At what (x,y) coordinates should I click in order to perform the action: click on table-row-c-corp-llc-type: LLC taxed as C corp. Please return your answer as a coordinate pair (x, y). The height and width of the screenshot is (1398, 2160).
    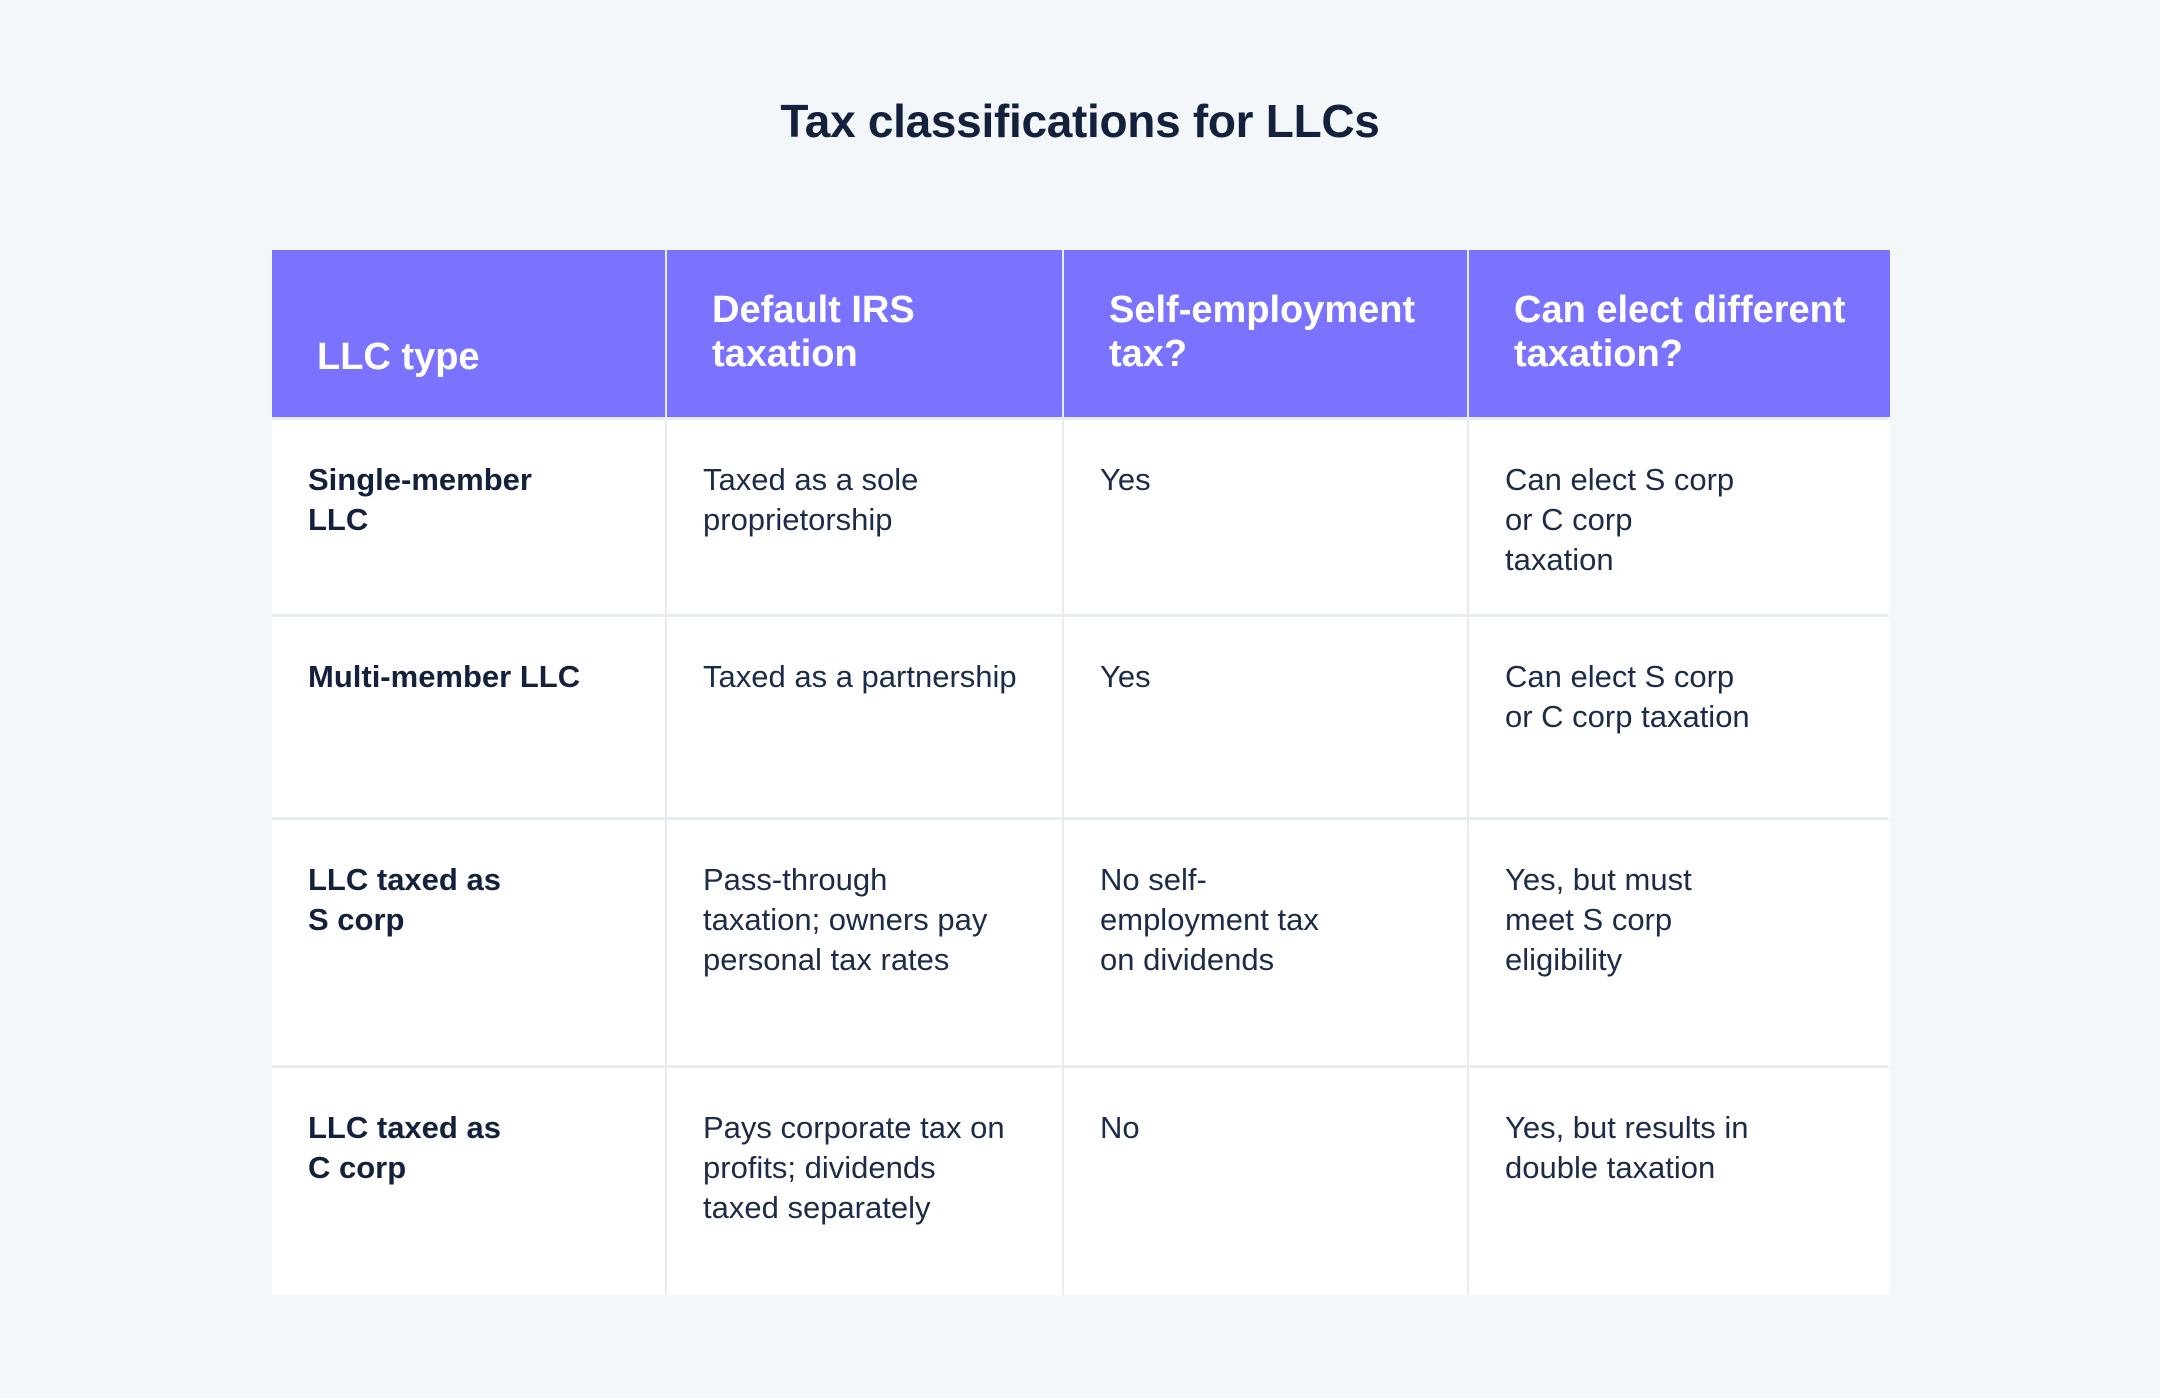
    Looking at the image, I should click on (468, 1181).